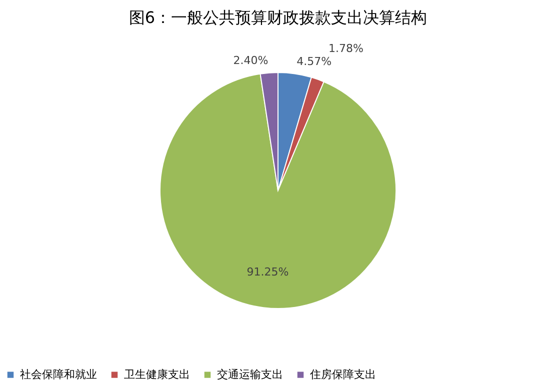 This screenshot has height=392, width=556. Describe the element at coordinates (250, 60) in the screenshot. I see `data-label: 2.40%` at that location.